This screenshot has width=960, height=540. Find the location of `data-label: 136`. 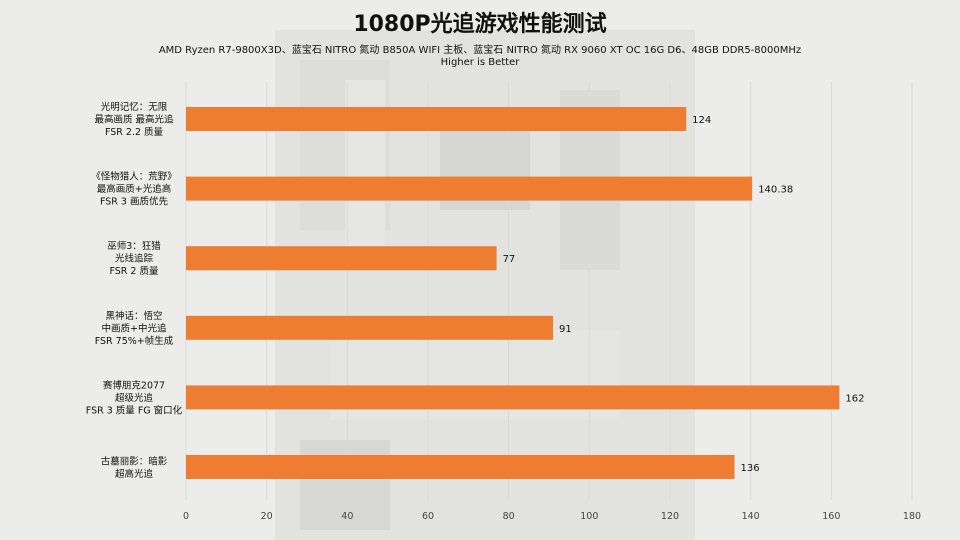

data-label: 136 is located at coordinates (750, 468).